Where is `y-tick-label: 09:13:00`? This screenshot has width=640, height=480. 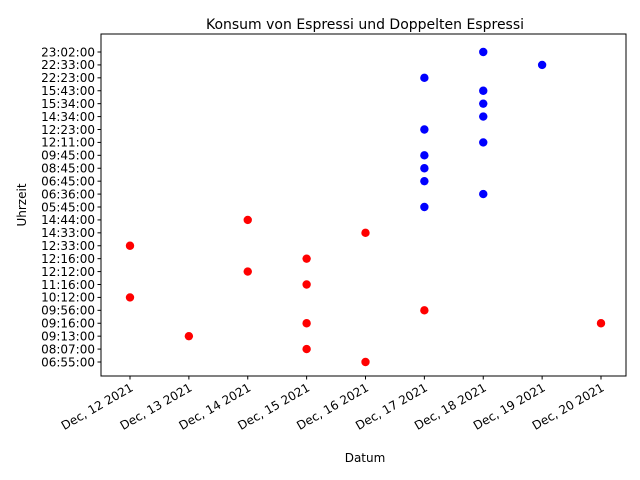 y-tick-label: 09:13:00 is located at coordinates (68, 336).